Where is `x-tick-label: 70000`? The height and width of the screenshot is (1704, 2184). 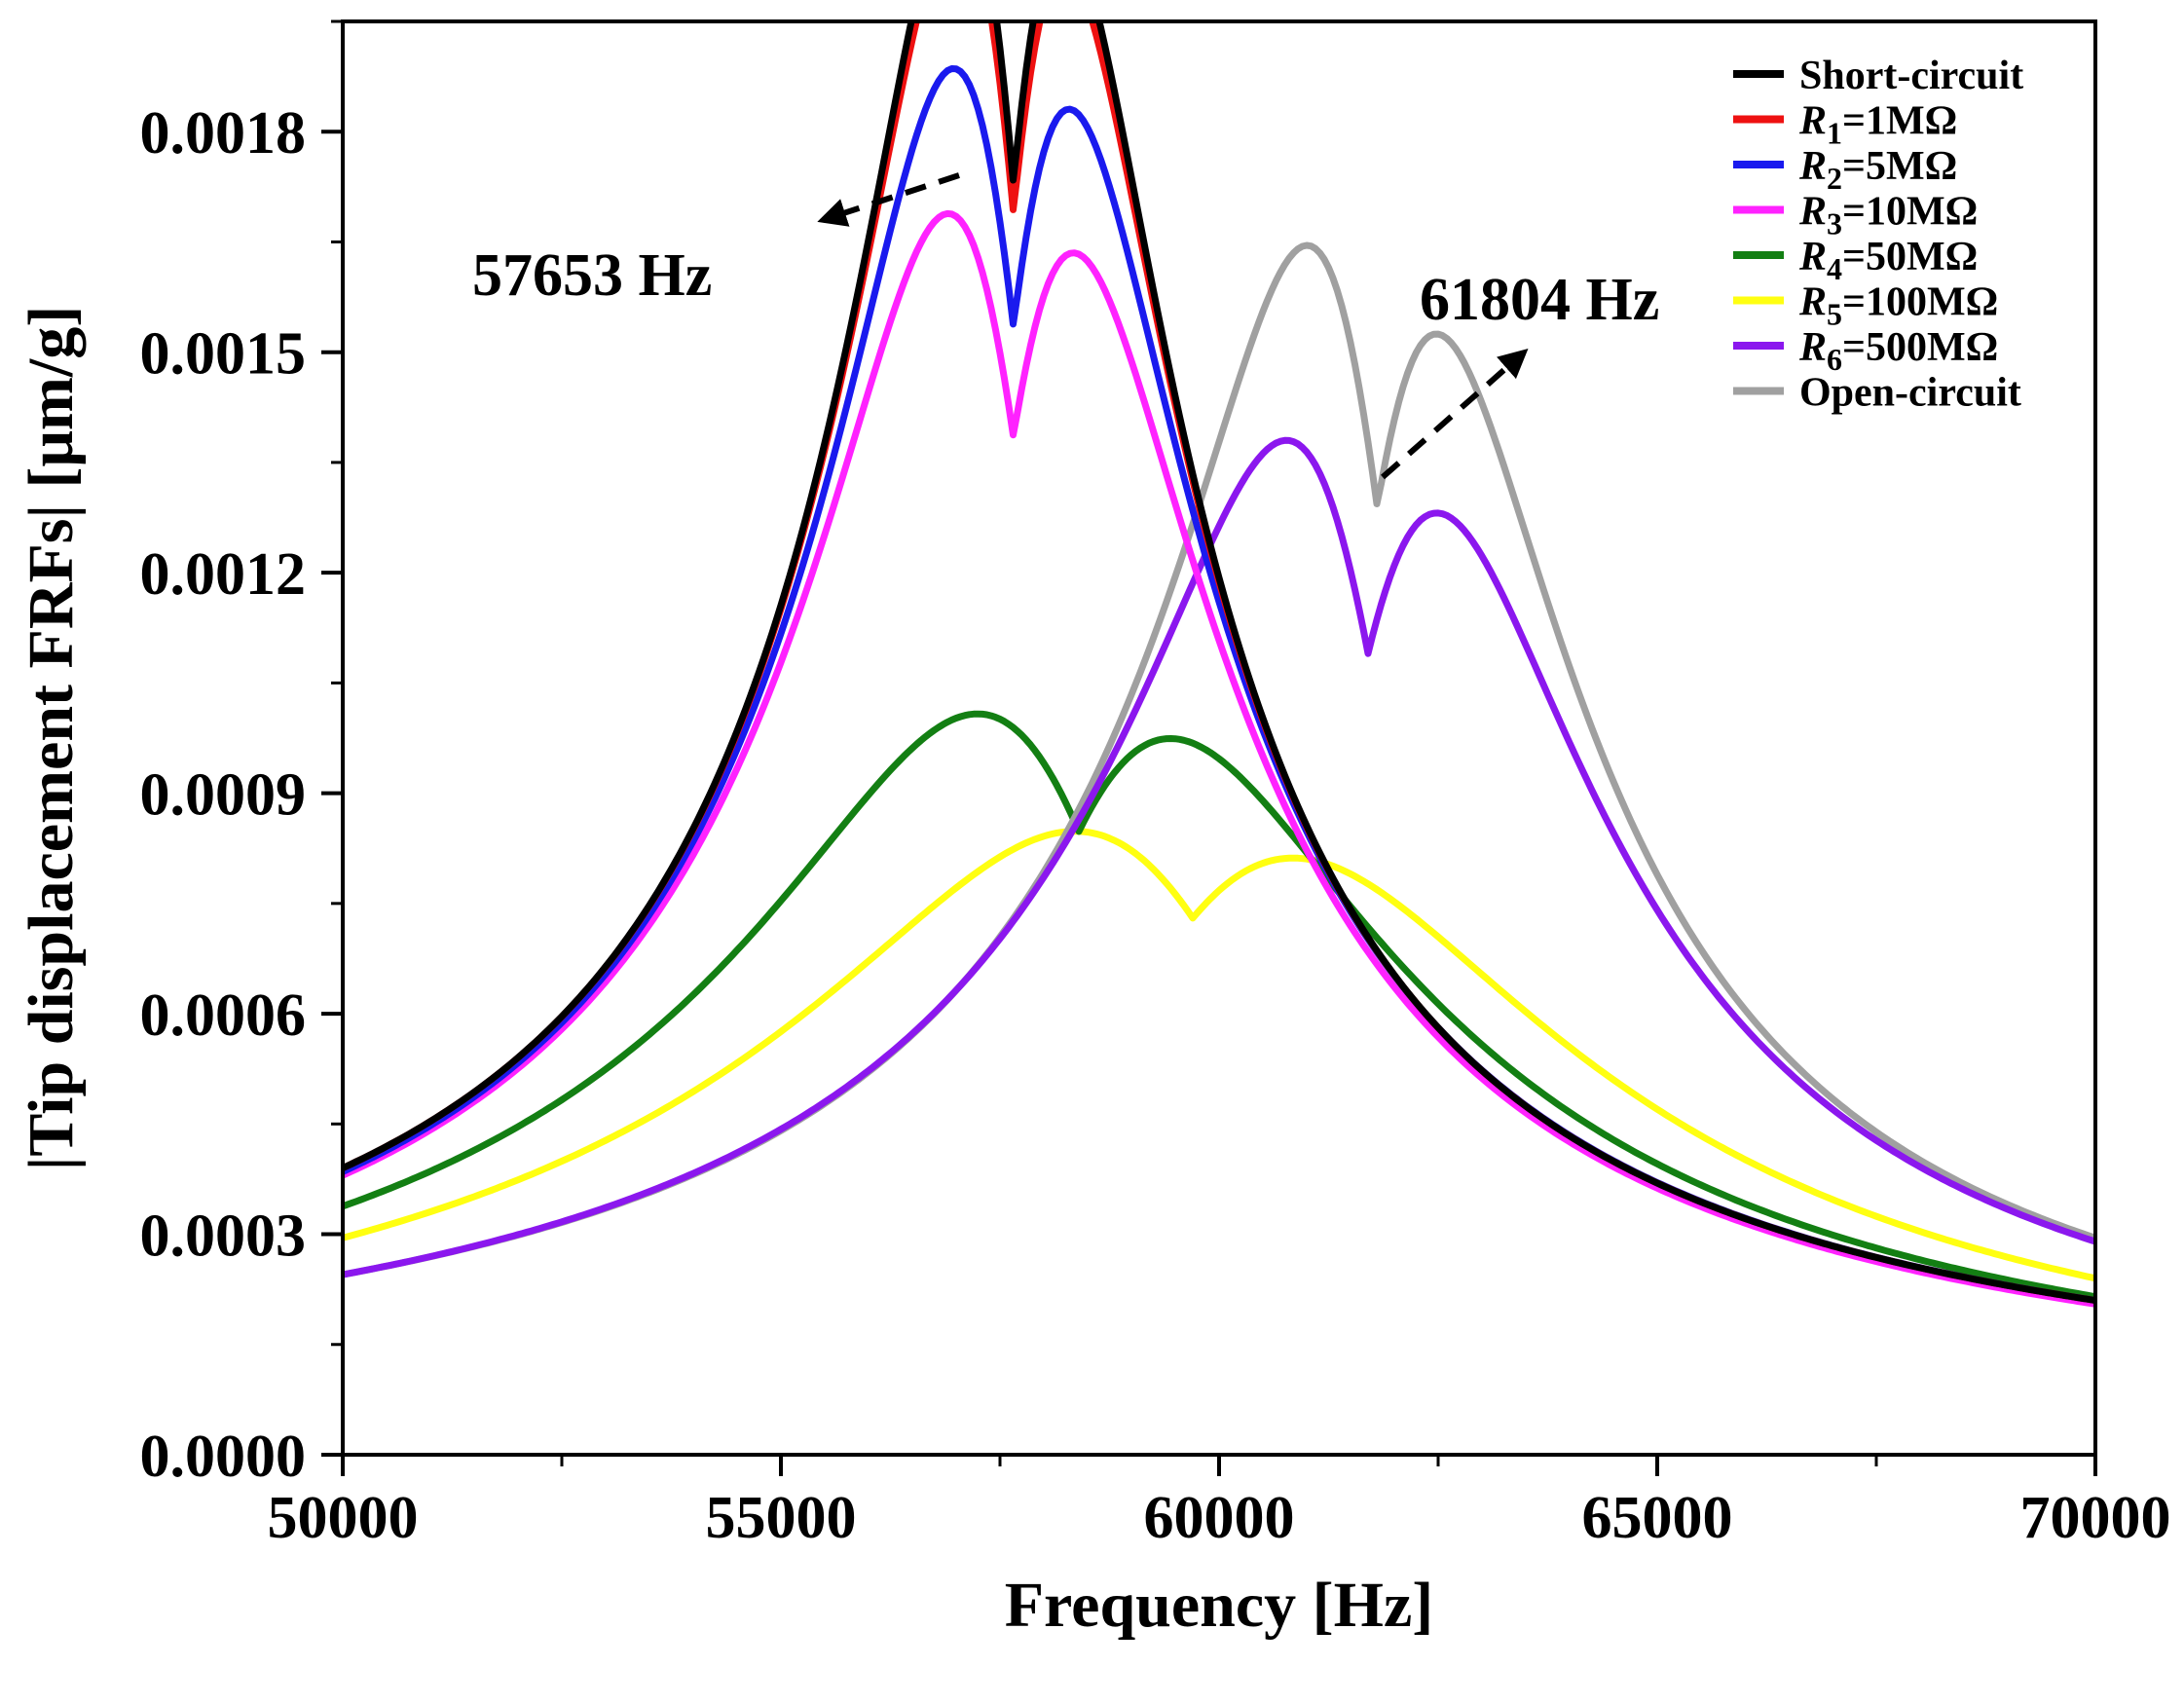 x-tick-label: 70000 is located at coordinates (2095, 1518).